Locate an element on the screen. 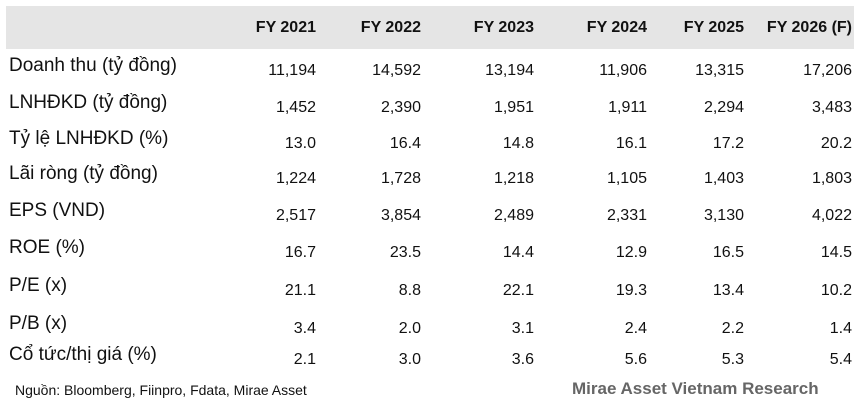 This screenshot has height=406, width=868. table-cell: 17.2 is located at coordinates (728, 143).